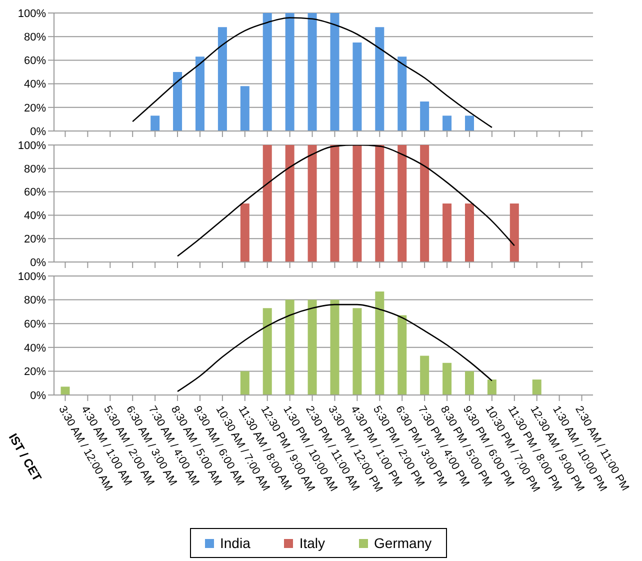 This screenshot has width=642, height=561. I want to click on legend-label: Italy, so click(312, 543).